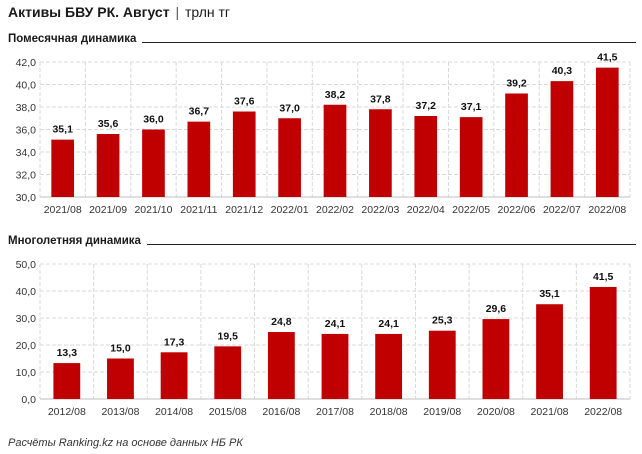  Describe the element at coordinates (228, 412) in the screenshot. I see `yearly-x-tick-label: 2015/08` at that location.